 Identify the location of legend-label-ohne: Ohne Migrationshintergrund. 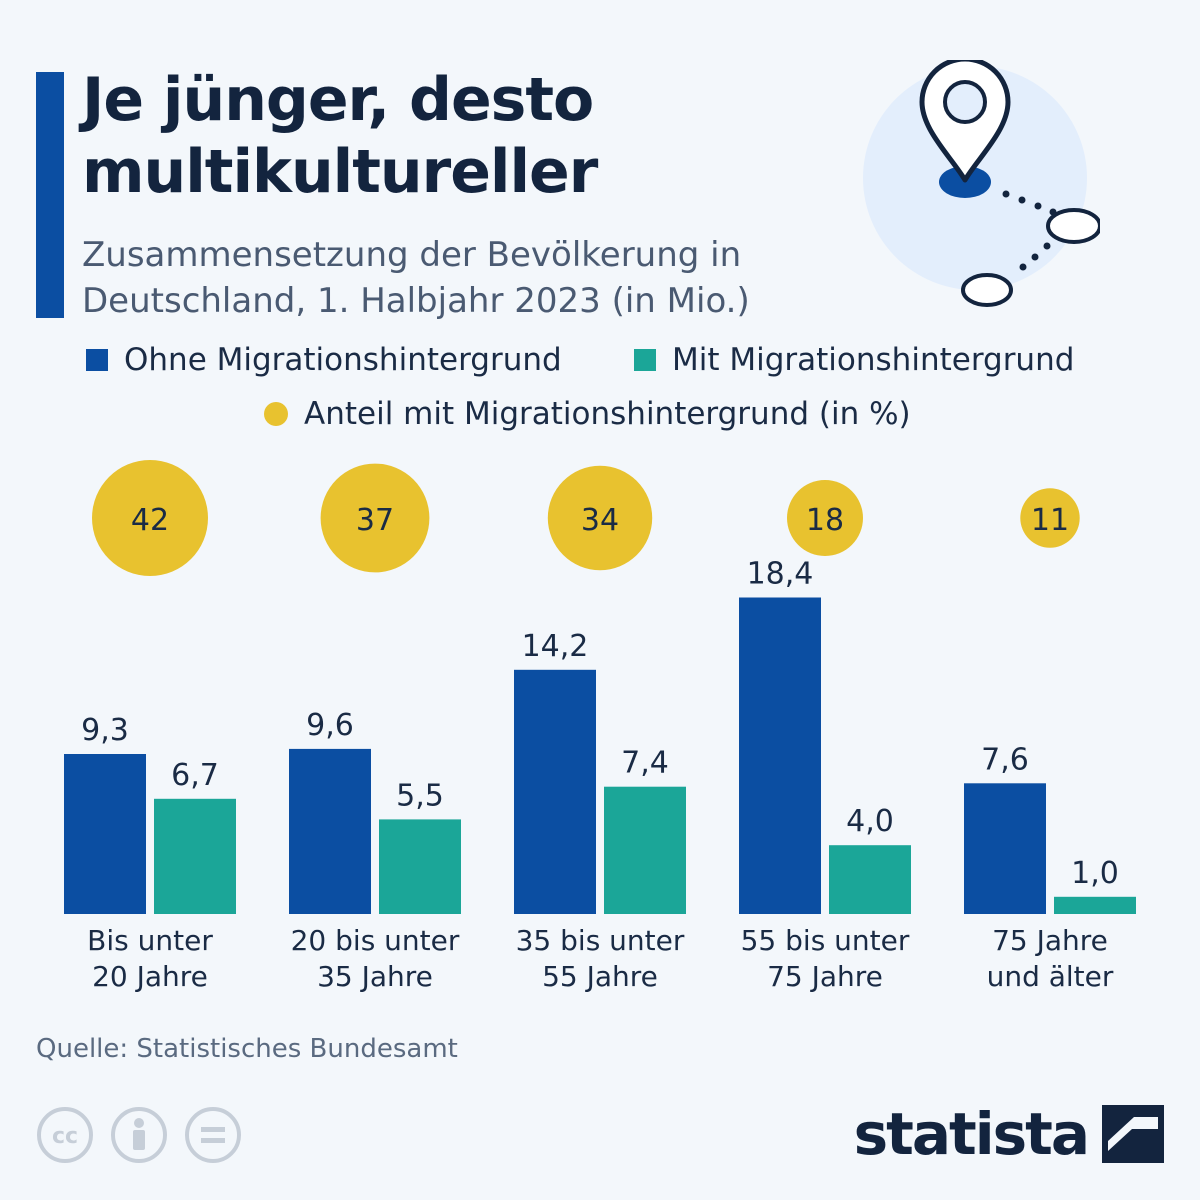
(343, 360).